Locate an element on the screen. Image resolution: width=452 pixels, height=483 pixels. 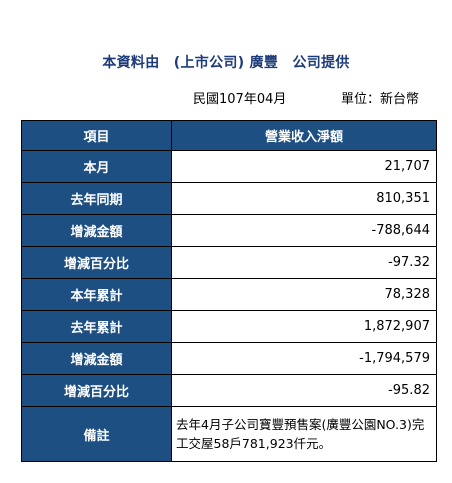
report-title: 本資料由 (上市公司) 廣豐 公司提供 is located at coordinates (226, 63).